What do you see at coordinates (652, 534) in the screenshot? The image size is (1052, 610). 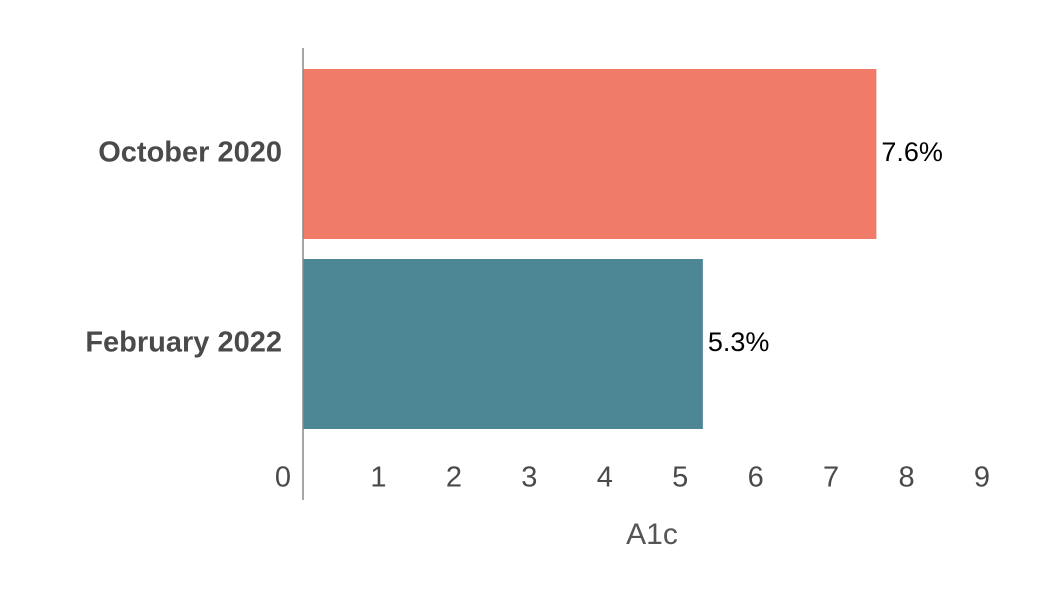 I see `x-axis-label: A1c` at bounding box center [652, 534].